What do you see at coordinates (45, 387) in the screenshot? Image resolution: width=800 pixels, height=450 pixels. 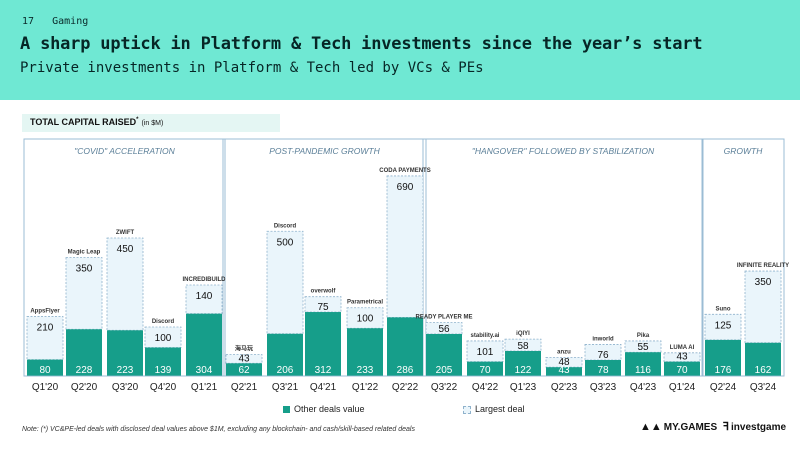 I see `tick-label-0: Q1'20` at bounding box center [45, 387].